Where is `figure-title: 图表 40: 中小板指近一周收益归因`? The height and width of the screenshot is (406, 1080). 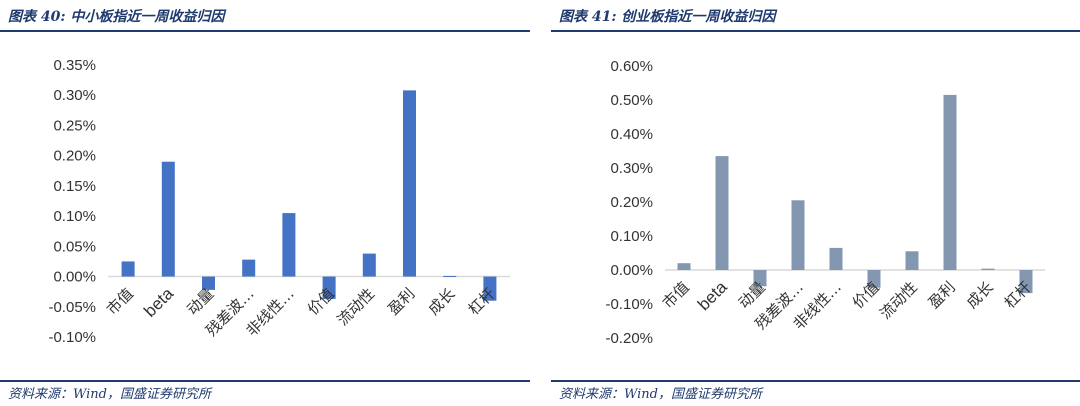 figure-title: 图表 40: 中小板指近一周收益归因 is located at coordinates (116, 17).